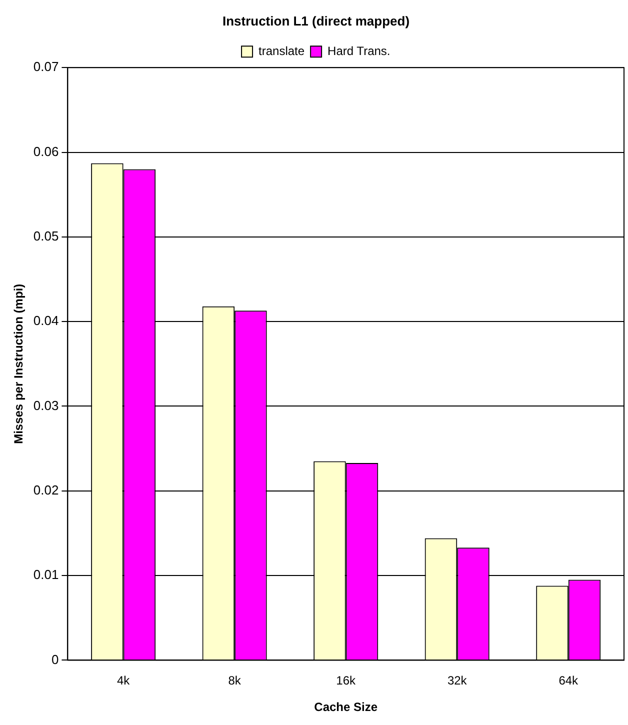 Image resolution: width=628 pixels, height=725 pixels. I want to click on x-tick-label: 32k, so click(457, 681).